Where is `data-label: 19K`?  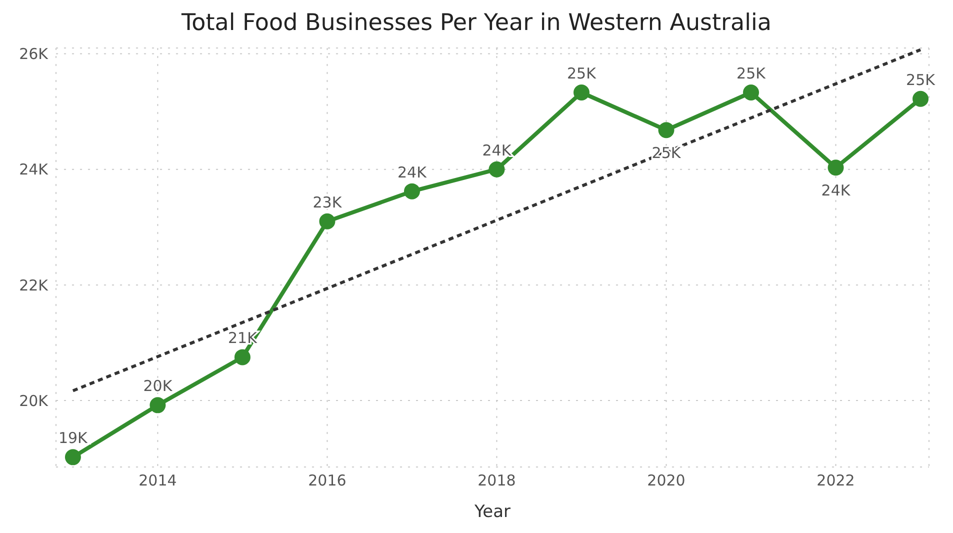
data-label: 19K is located at coordinates (73, 438).